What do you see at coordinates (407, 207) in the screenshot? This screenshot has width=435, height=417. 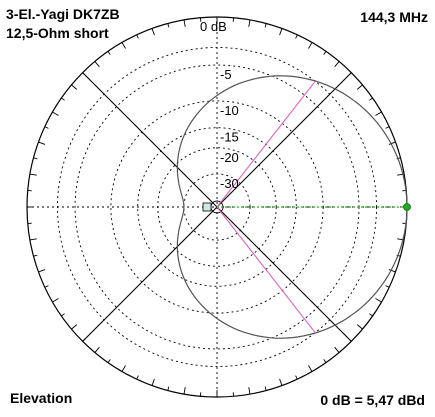 I see `main-lobe-marker` at bounding box center [407, 207].